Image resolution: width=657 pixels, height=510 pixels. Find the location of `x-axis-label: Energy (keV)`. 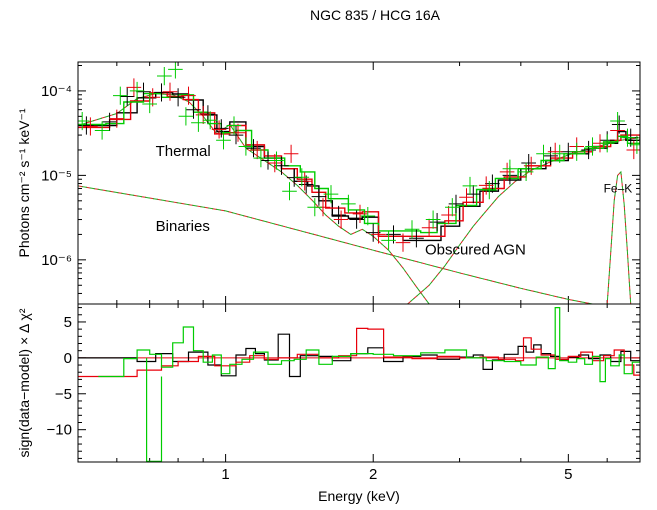

x-axis-label: Energy (keV) is located at coordinates (359, 496).